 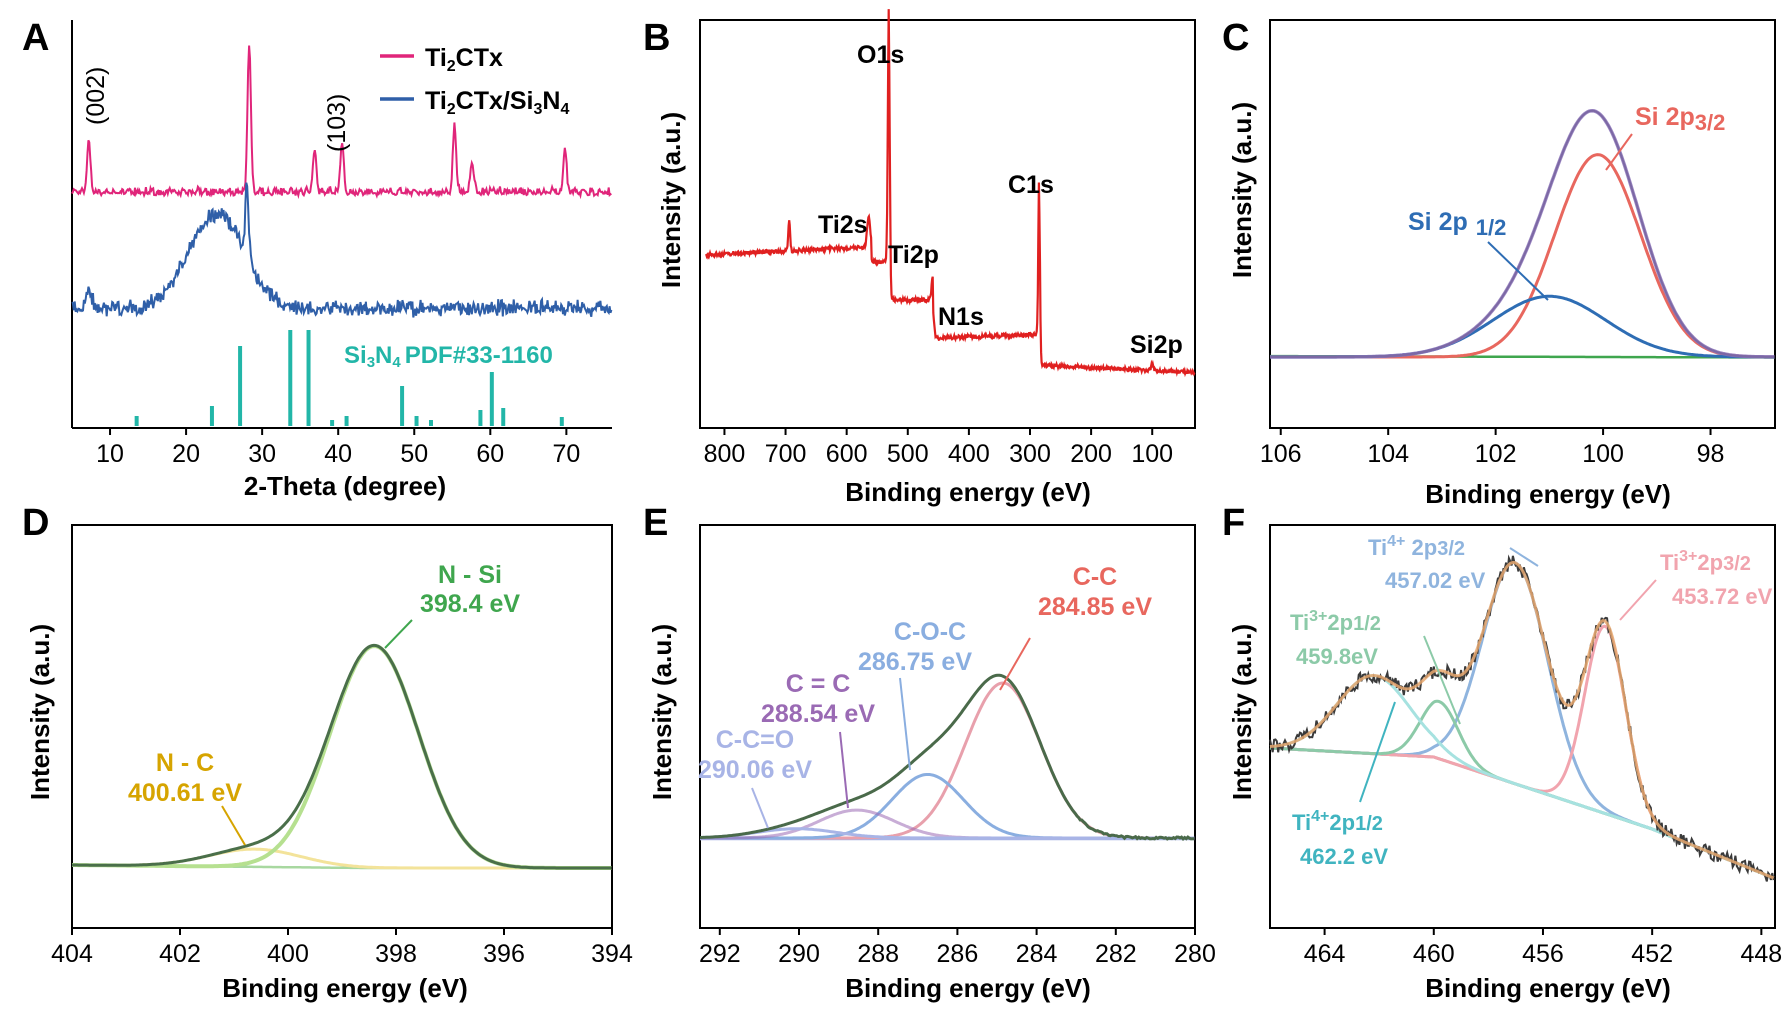 What do you see at coordinates (110, 454) in the screenshot?
I see `x-tick-label-a-0: 10` at bounding box center [110, 454].